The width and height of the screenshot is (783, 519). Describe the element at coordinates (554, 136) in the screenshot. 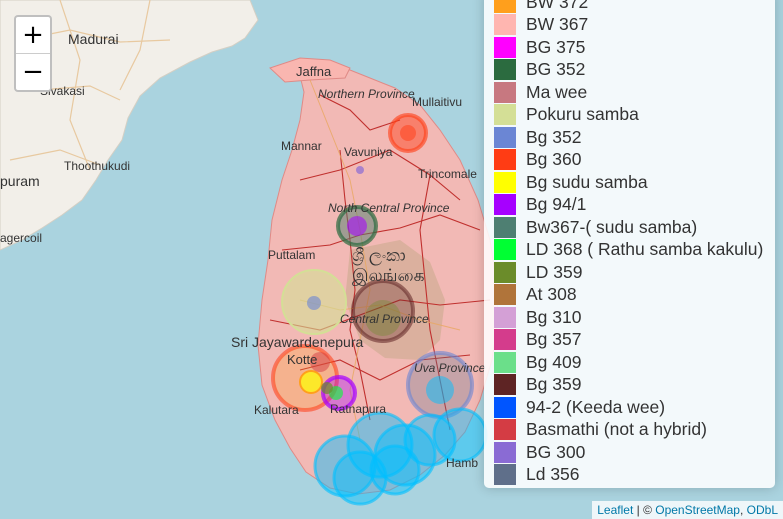

I see `legend-label: Bg 352` at that location.